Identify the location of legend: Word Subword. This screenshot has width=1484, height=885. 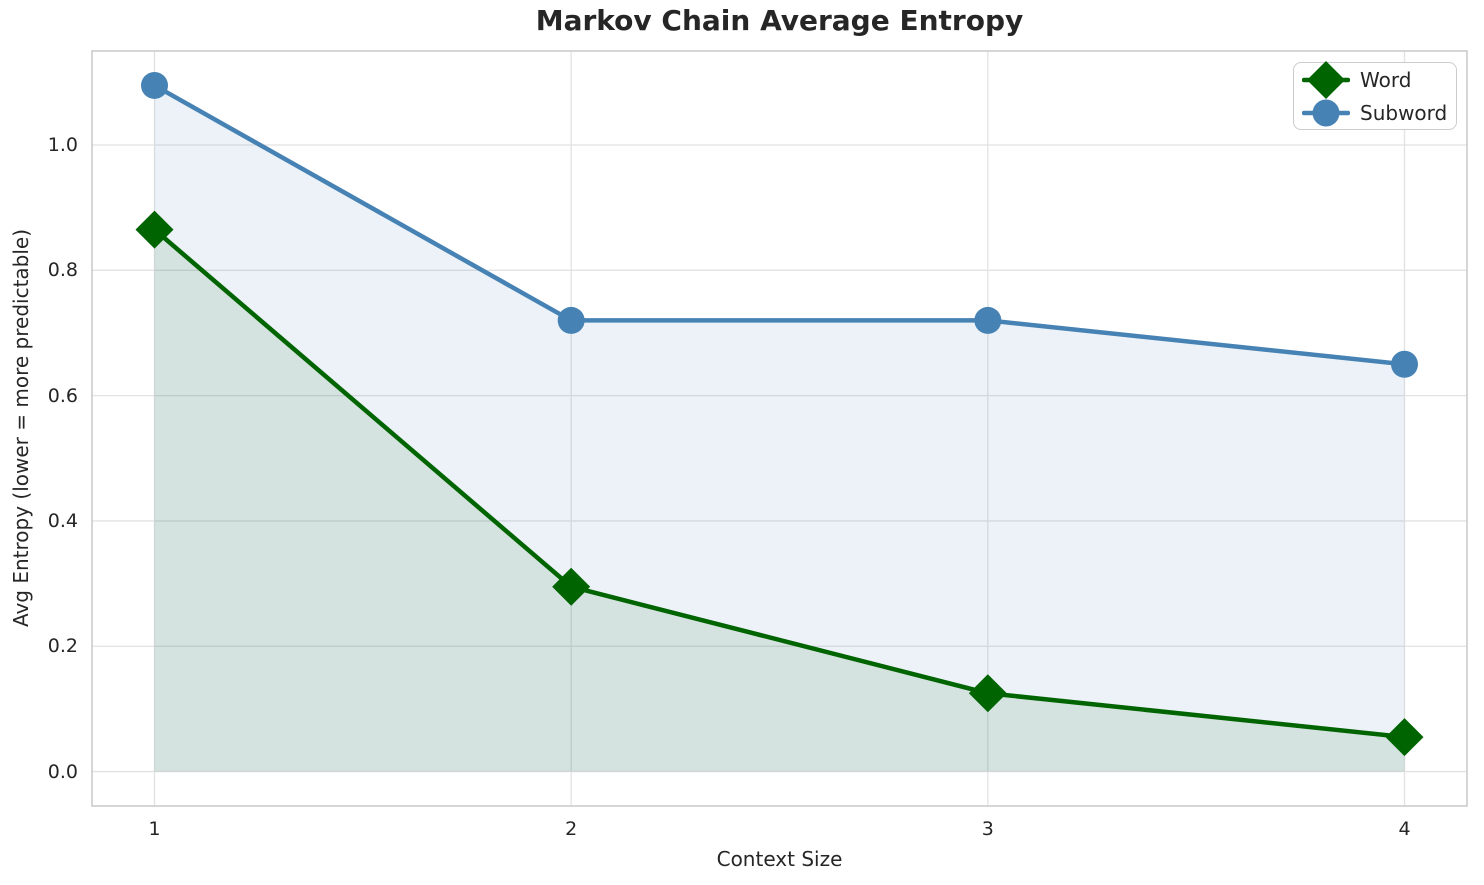
(1375, 95).